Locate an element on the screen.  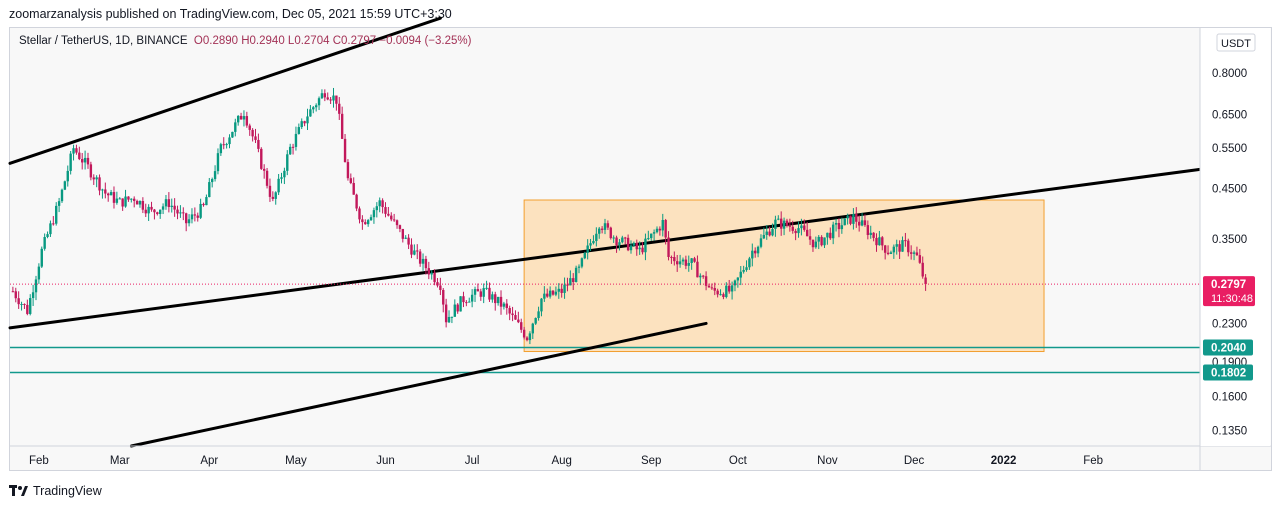
price-tick-label: 0.2300 is located at coordinates (1229, 324).